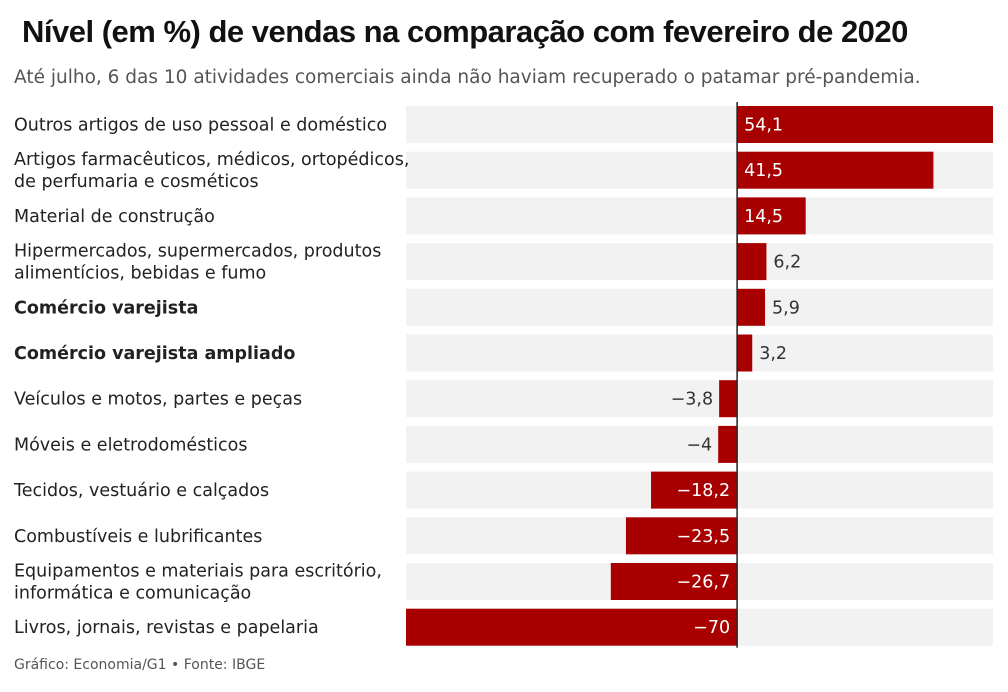 Image resolution: width=1008 pixels, height=692 pixels. I want to click on value-label: 41,5, so click(763, 171).